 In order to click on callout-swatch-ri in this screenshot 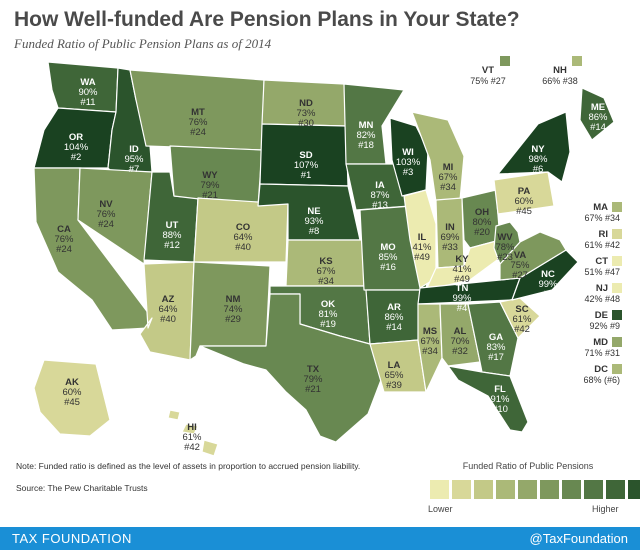, I will do `click(617, 234)`.